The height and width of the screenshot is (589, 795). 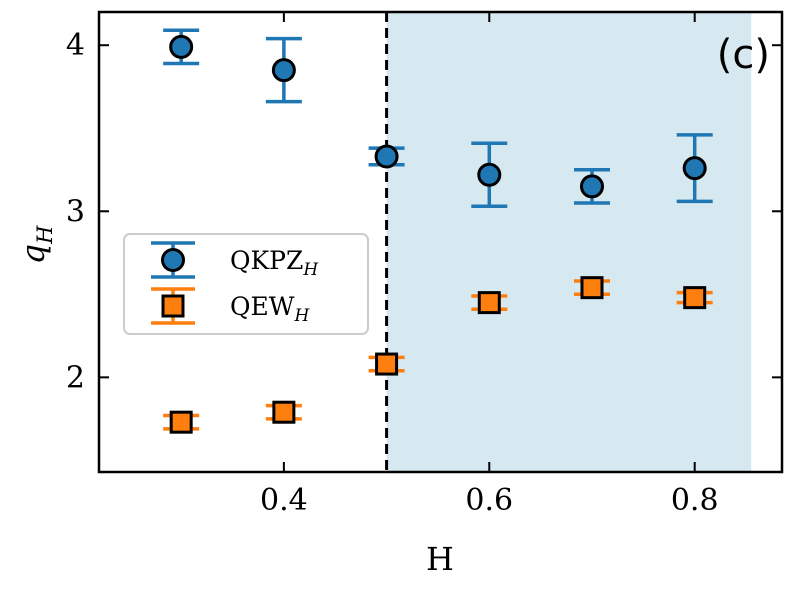 What do you see at coordinates (262, 306) in the screenshot?
I see `legend-label-main: QEW` at bounding box center [262, 306].